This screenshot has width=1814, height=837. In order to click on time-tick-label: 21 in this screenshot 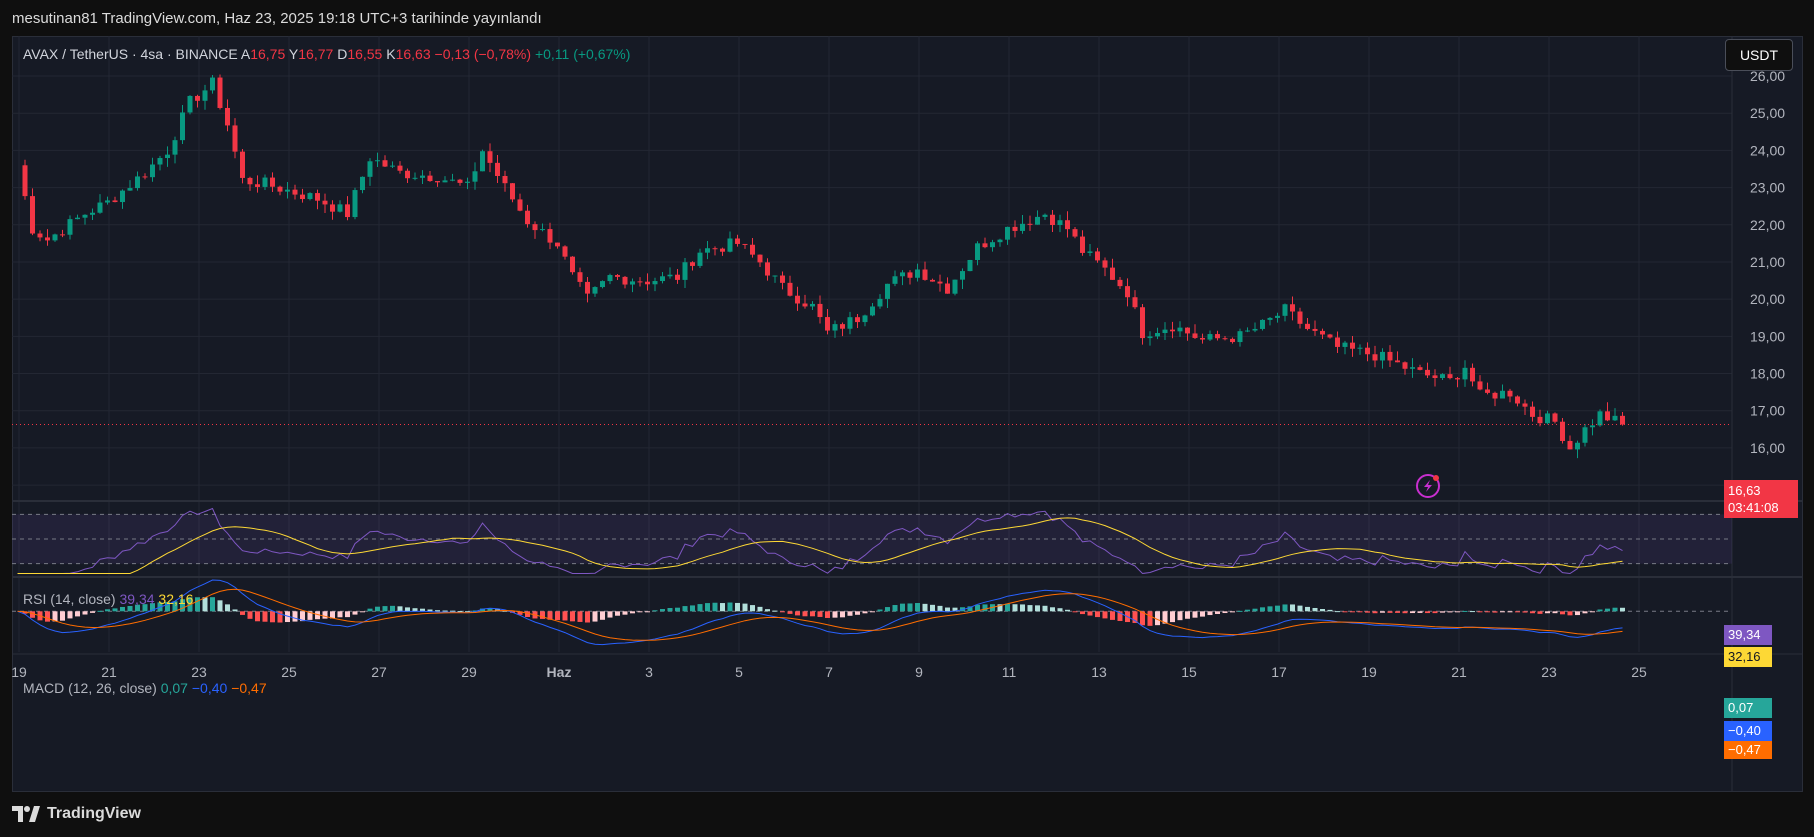, I will do `click(109, 672)`.